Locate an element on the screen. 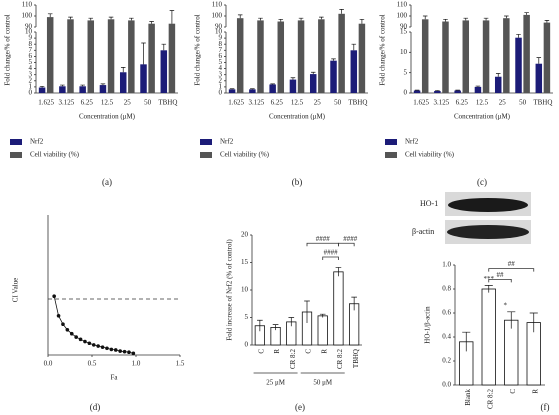 This screenshot has width=559, height=415. y-tick-label: 5 is located at coordinates (31, 62).